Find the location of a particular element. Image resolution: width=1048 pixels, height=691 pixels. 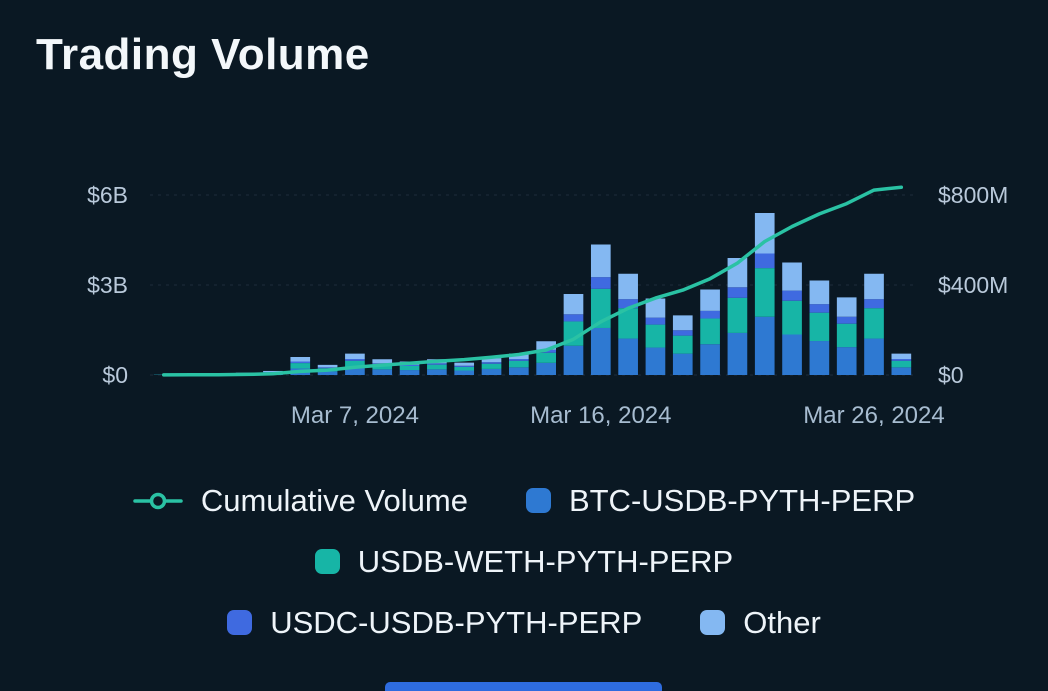

legend-label: Other is located at coordinates (782, 623).